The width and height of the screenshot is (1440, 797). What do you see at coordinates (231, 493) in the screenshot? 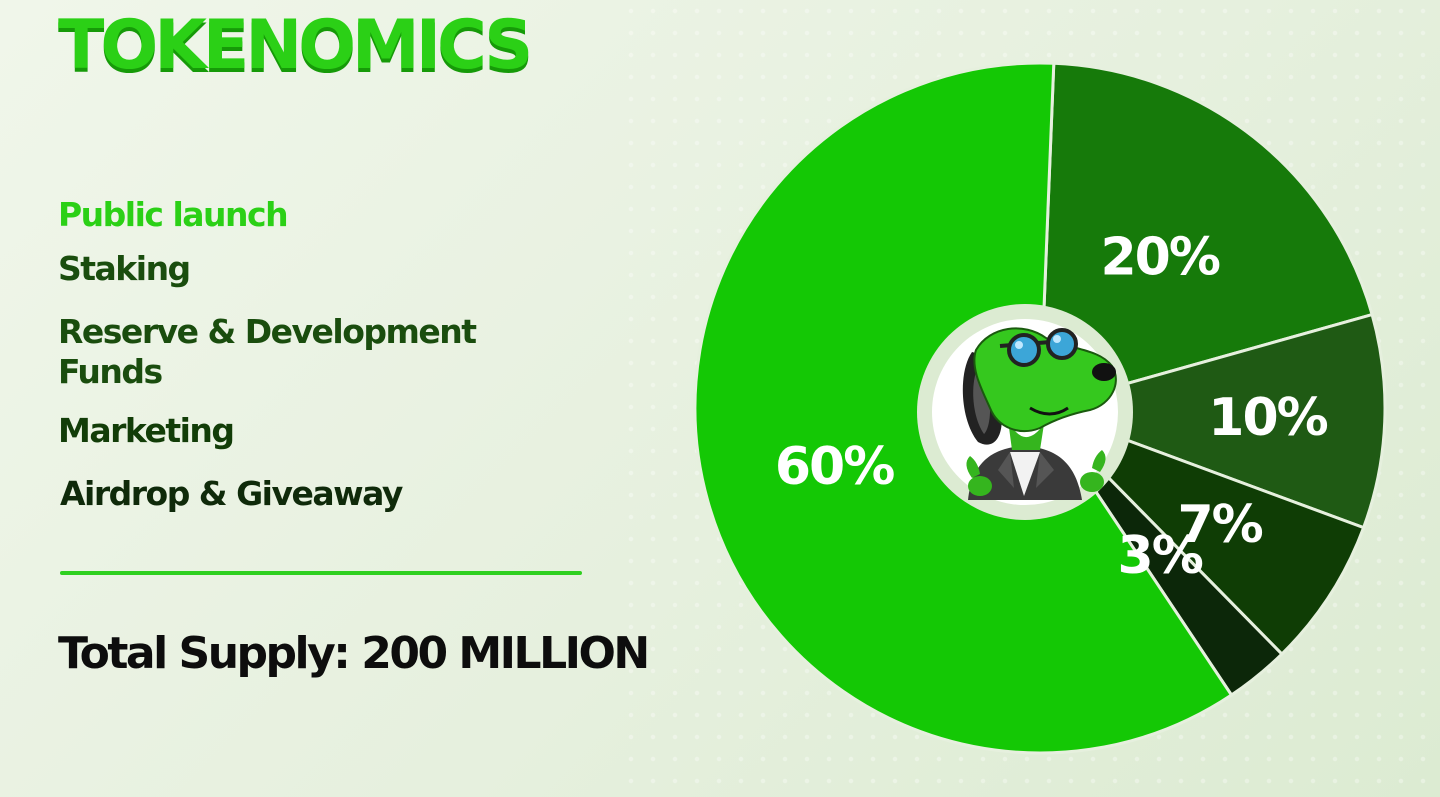
I see `legend-item-airdrop-giveaway: Airdrop & Giveaway` at bounding box center [231, 493].